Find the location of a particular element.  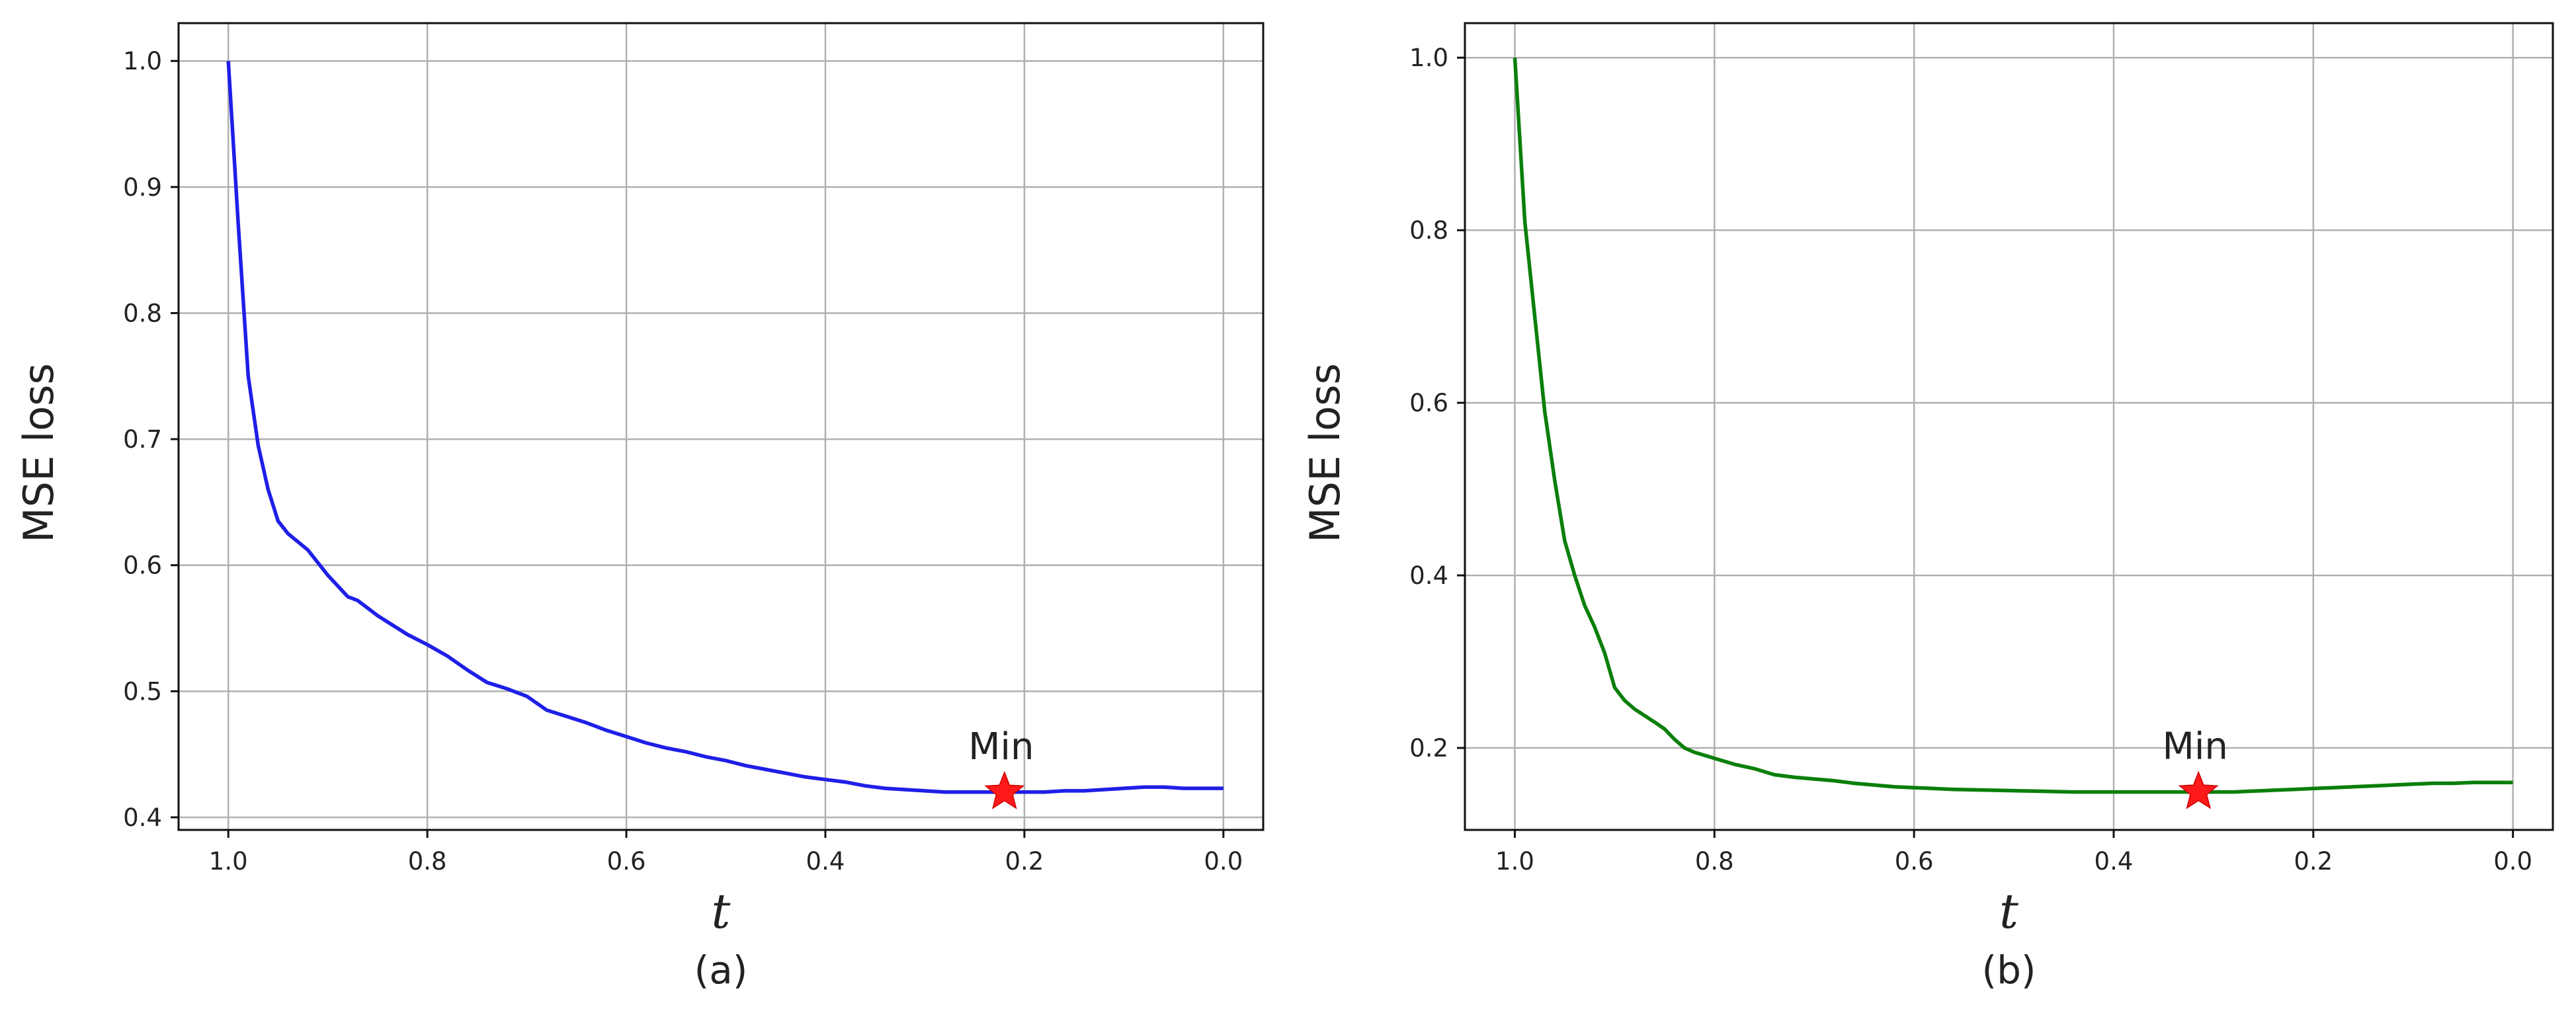

y-tick-label: 0.9 is located at coordinates (142, 187).